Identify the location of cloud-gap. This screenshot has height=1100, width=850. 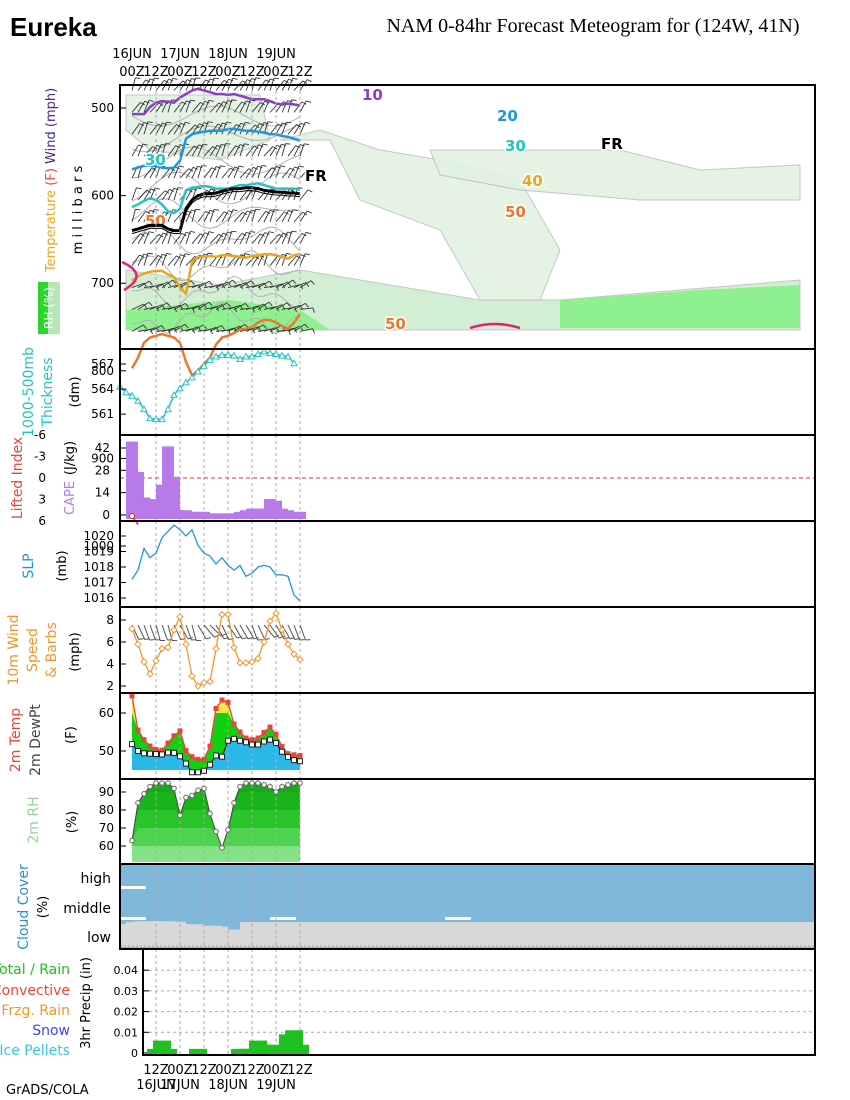
(458, 918).